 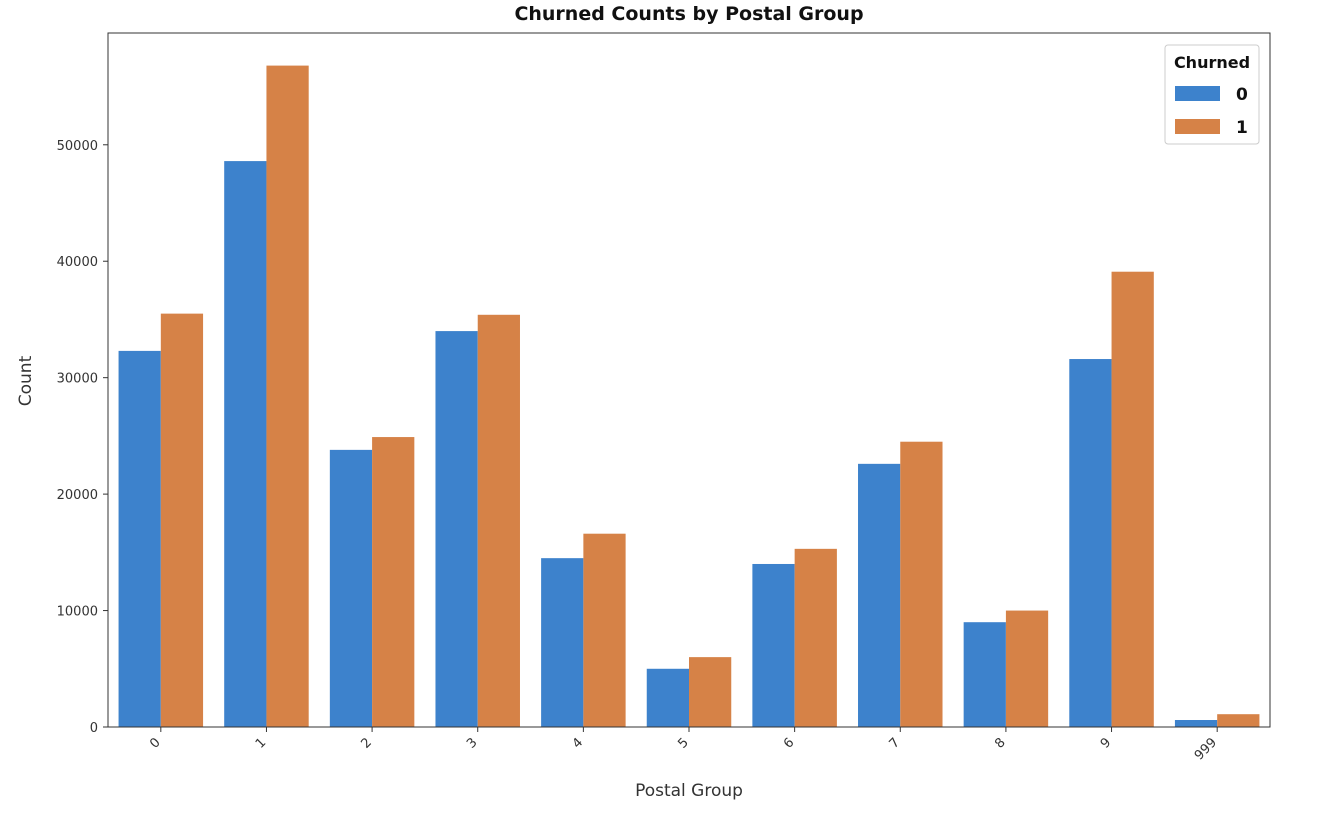 I want to click on x-tick-label: 5, so click(x=683, y=743).